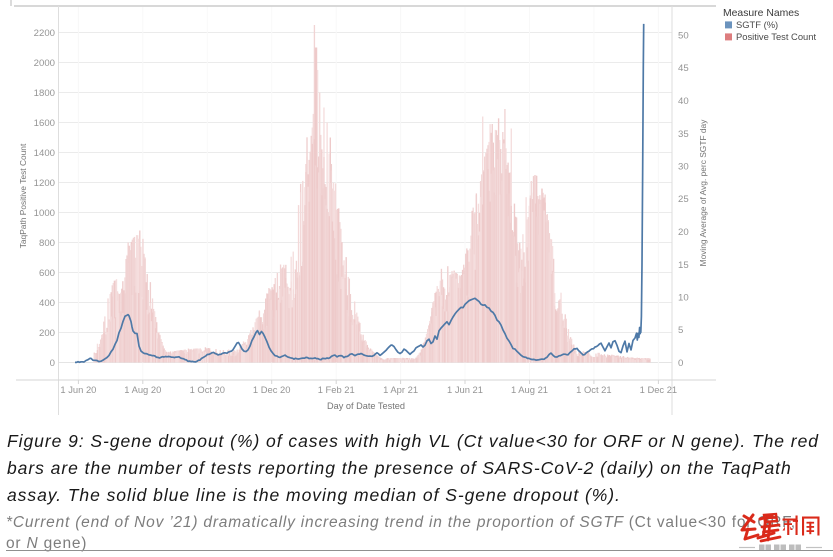 This screenshot has width=833, height=557. What do you see at coordinates (683, 101) in the screenshot?
I see `svg-text: 40` at bounding box center [683, 101].